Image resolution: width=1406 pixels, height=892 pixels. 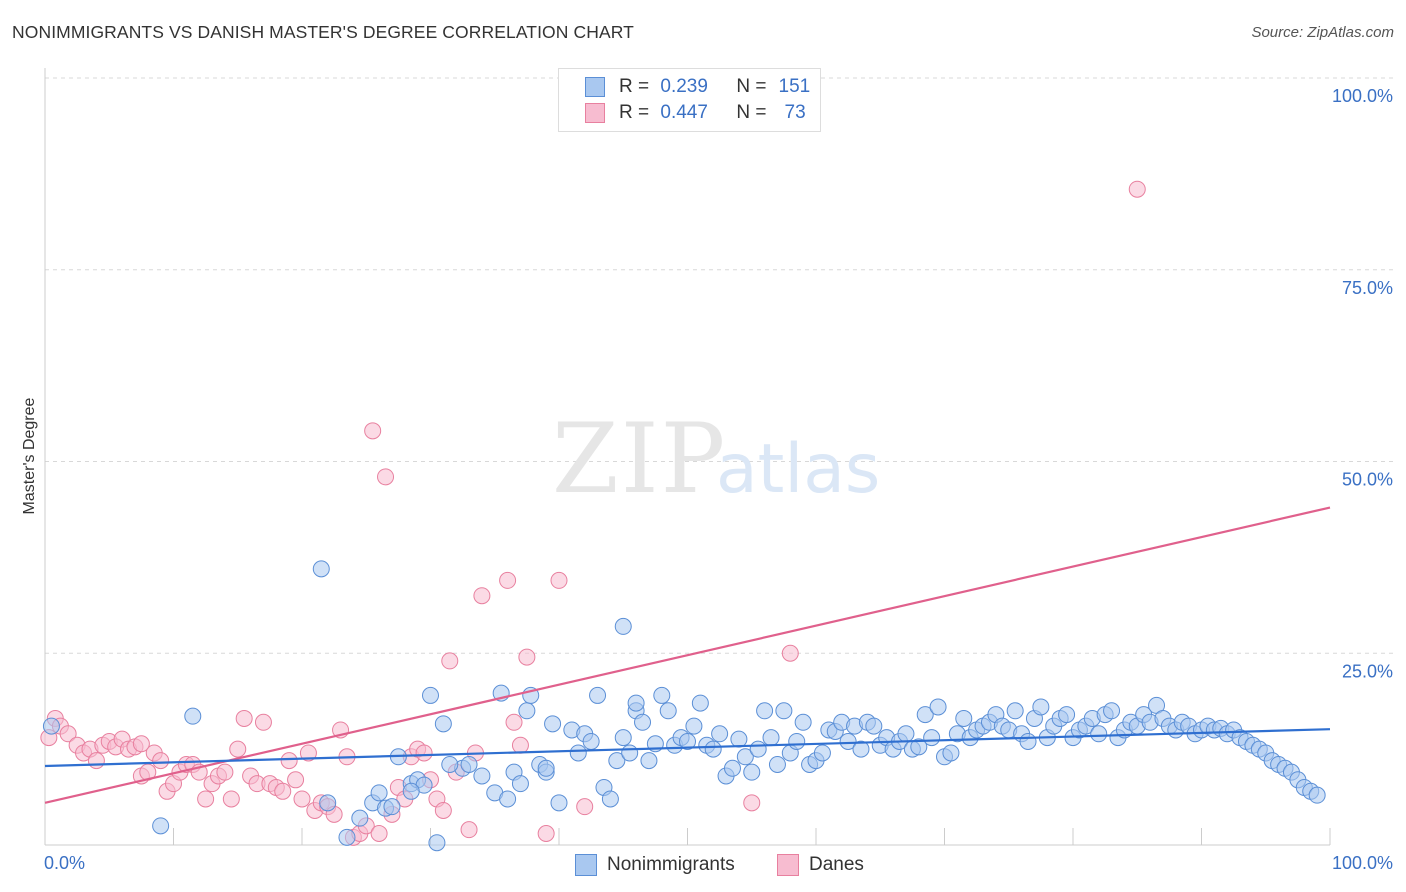 What do you see at coordinates (798, 469) in the screenshot?
I see `watermark-atlas: atlas` at bounding box center [798, 469].